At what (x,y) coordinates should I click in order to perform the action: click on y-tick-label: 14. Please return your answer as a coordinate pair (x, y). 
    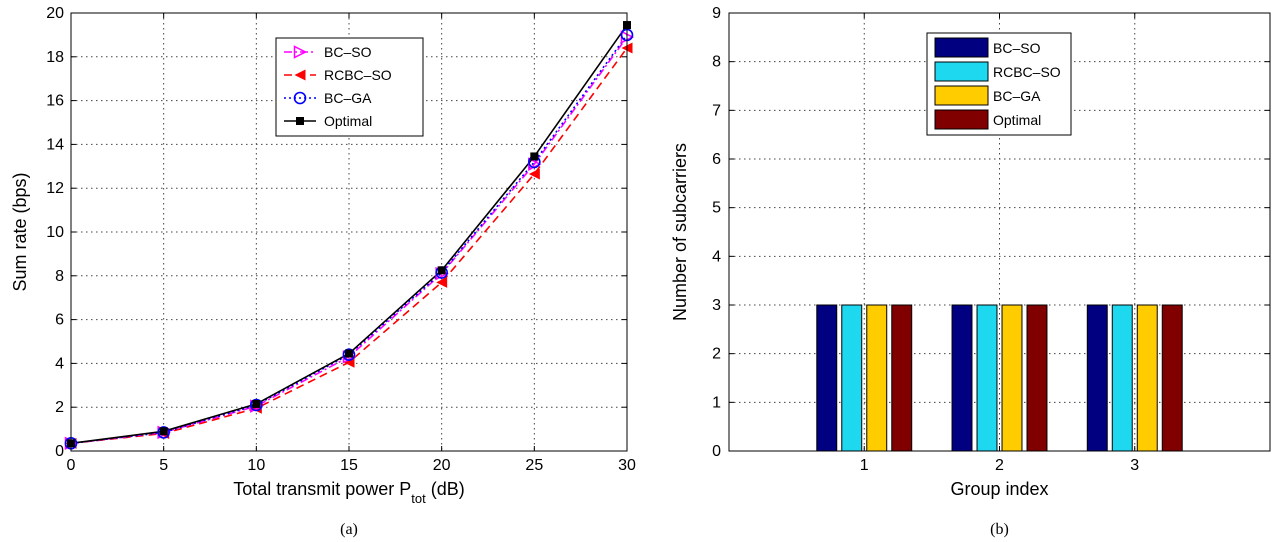
    Looking at the image, I should click on (55, 144).